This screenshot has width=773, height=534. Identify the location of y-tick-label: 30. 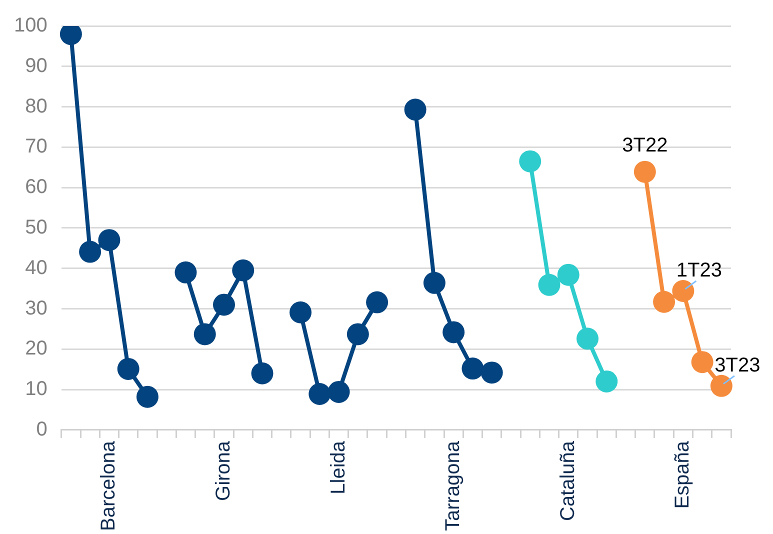
(36, 308).